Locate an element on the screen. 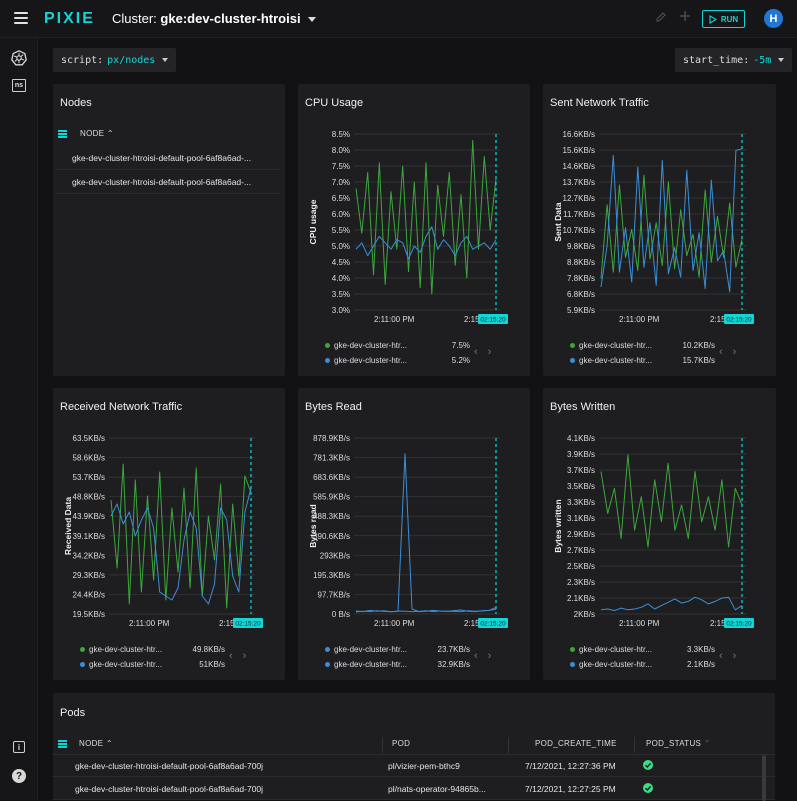 This screenshot has height=801, width=797. help-icon: ? is located at coordinates (19, 776).